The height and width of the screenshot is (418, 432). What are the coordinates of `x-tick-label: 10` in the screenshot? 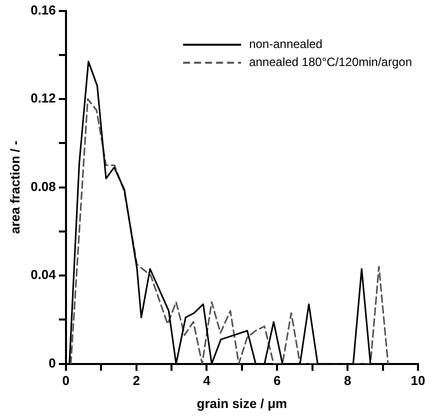 It's located at (418, 380).